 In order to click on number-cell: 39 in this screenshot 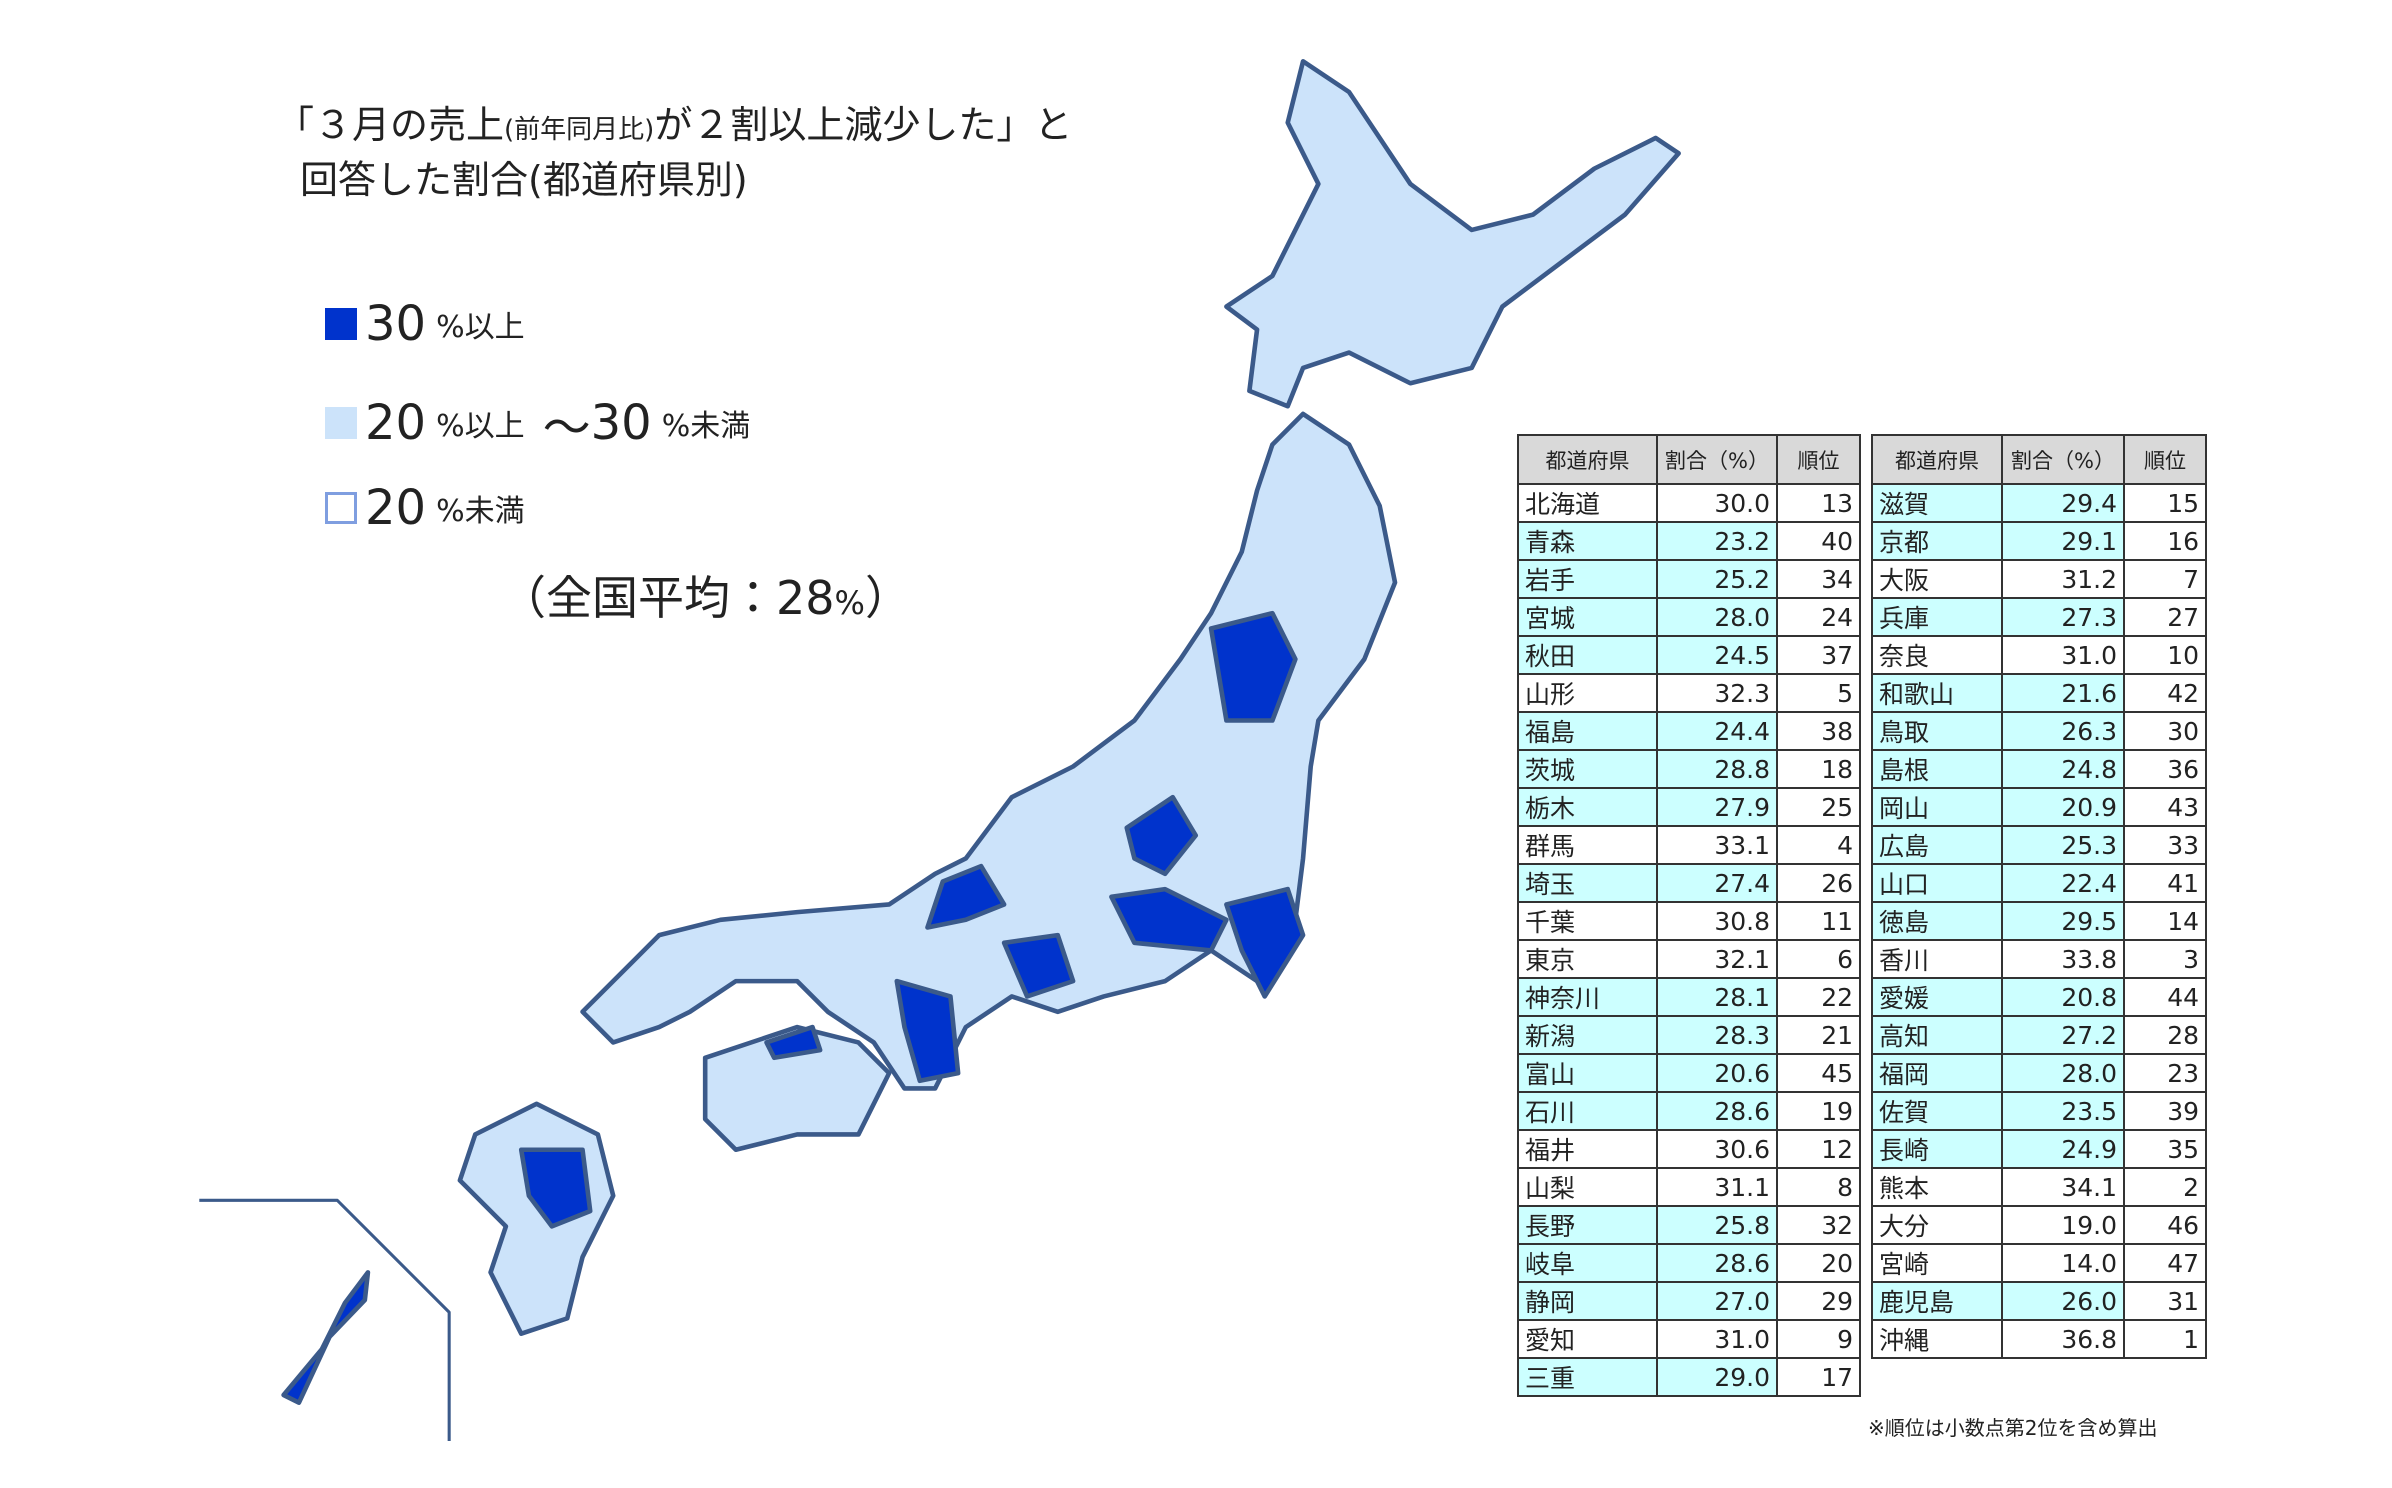, I will do `click(2165, 1111)`.